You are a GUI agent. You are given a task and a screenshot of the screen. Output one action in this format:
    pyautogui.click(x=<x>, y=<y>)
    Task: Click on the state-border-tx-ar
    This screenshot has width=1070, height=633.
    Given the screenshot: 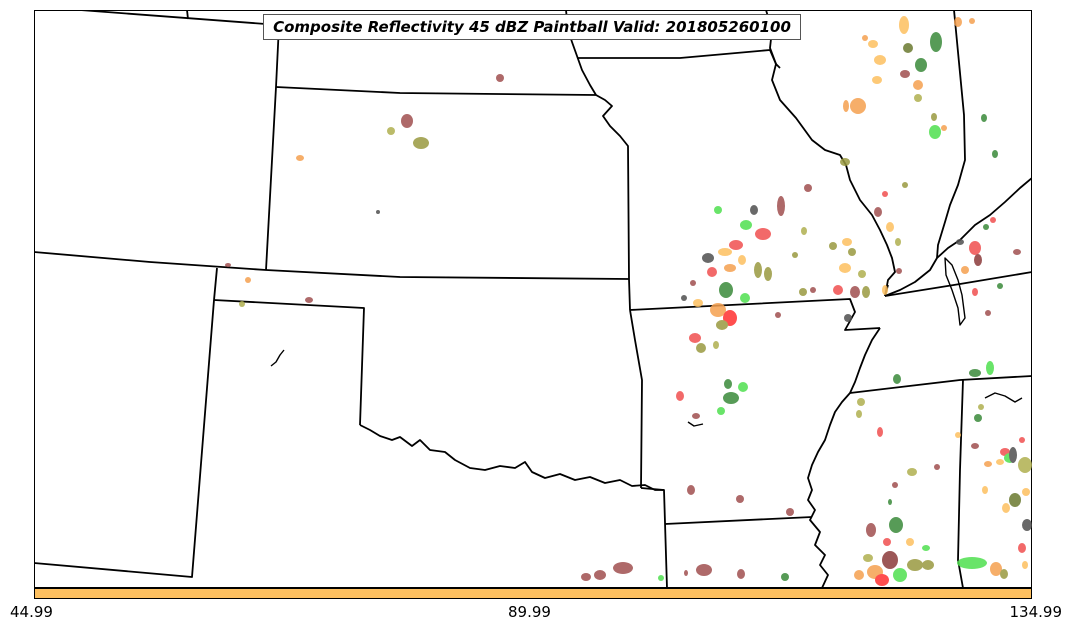 What is the action you would take?
    pyautogui.click(x=654, y=537)
    